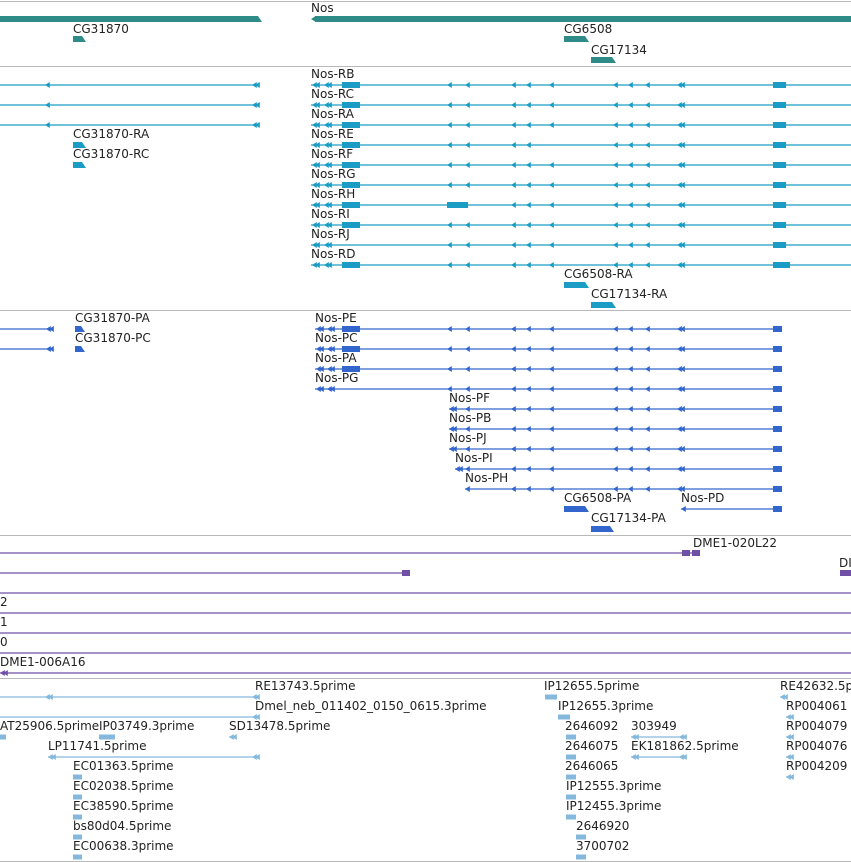  What do you see at coordinates (322, 8) in the screenshot?
I see `feature-label: Nos` at bounding box center [322, 8].